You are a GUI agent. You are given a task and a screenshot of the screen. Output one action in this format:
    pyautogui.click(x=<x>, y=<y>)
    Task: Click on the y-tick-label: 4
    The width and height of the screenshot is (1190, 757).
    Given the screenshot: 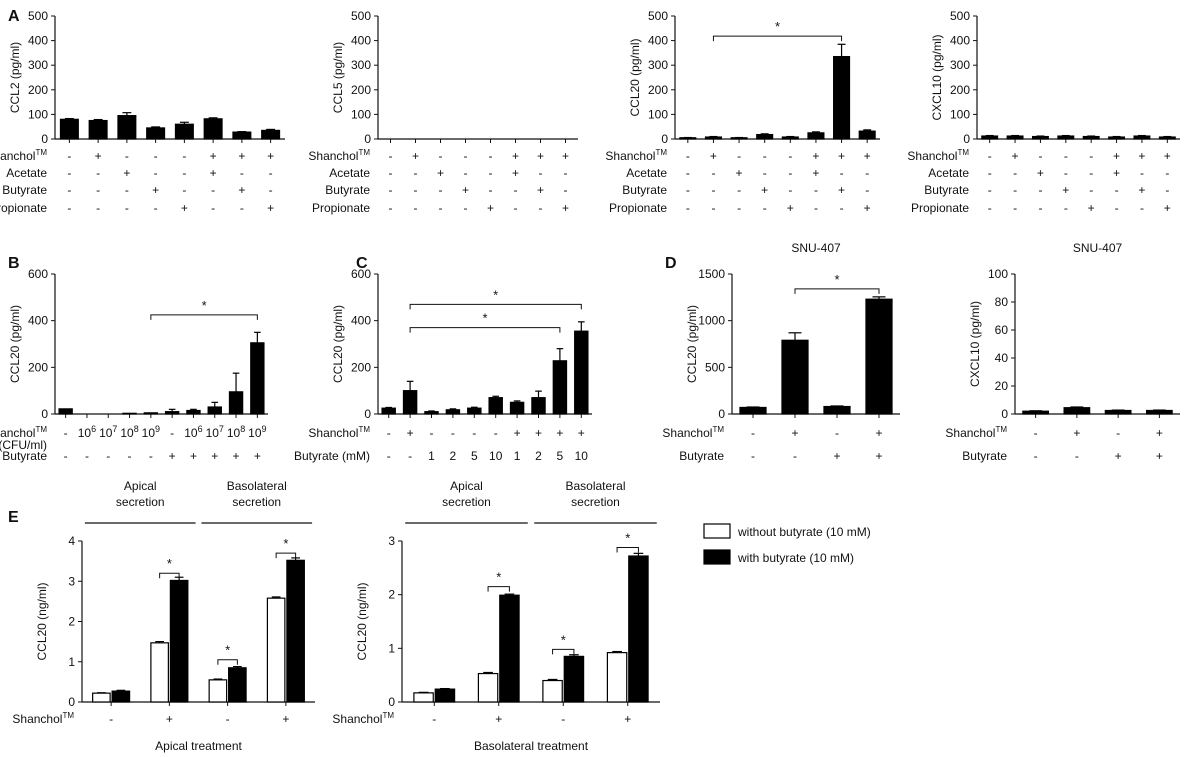 What is the action you would take?
    pyautogui.click(x=71, y=541)
    